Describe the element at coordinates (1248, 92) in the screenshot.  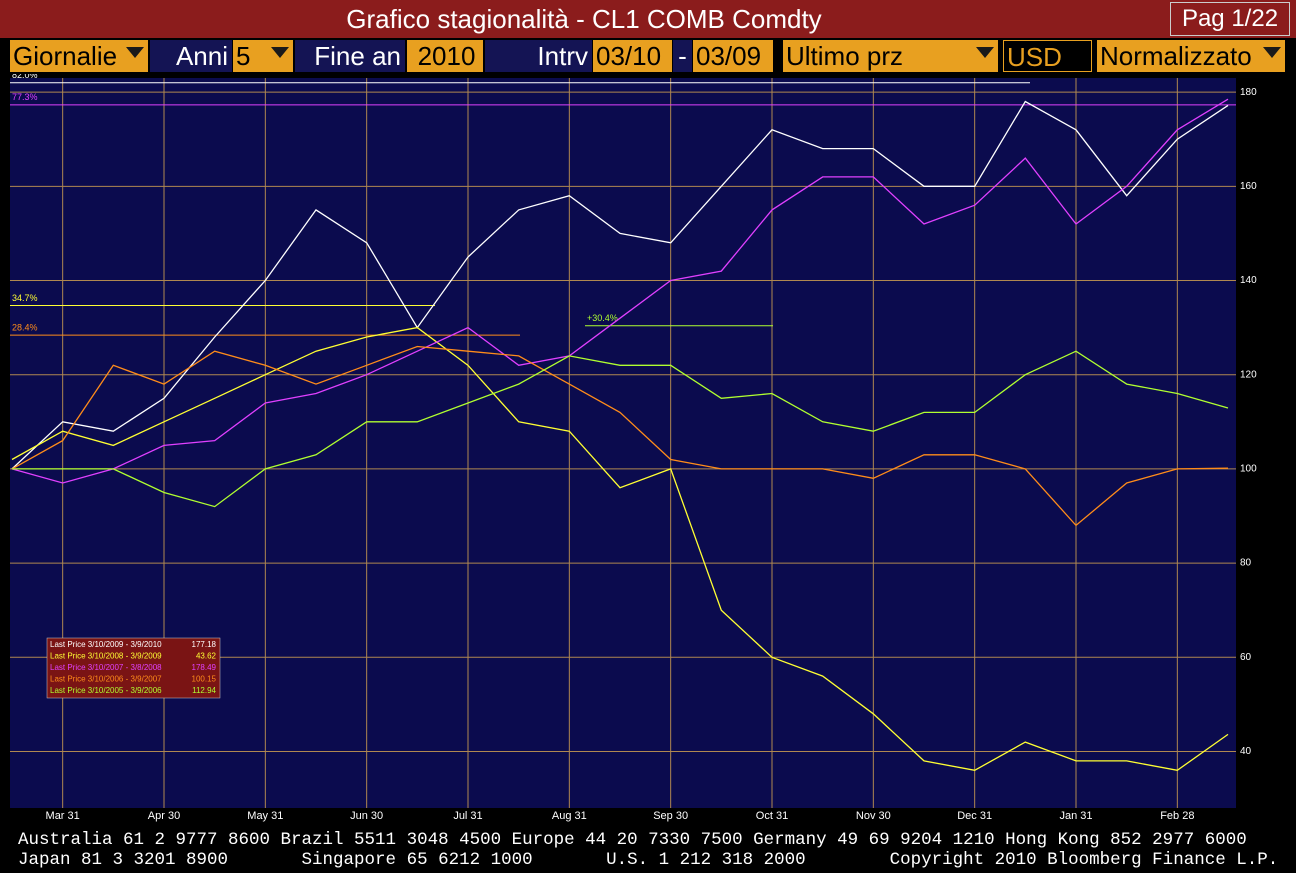
I see `y-tick-label: 180` at that location.